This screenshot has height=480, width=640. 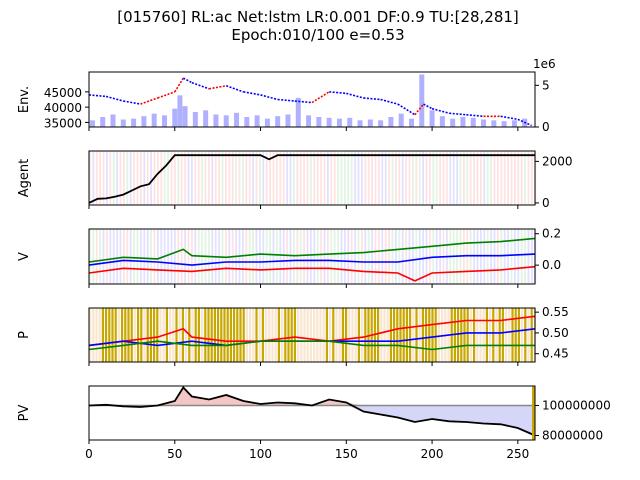 I want to click on value-ylabel: V, so click(x=24, y=256).